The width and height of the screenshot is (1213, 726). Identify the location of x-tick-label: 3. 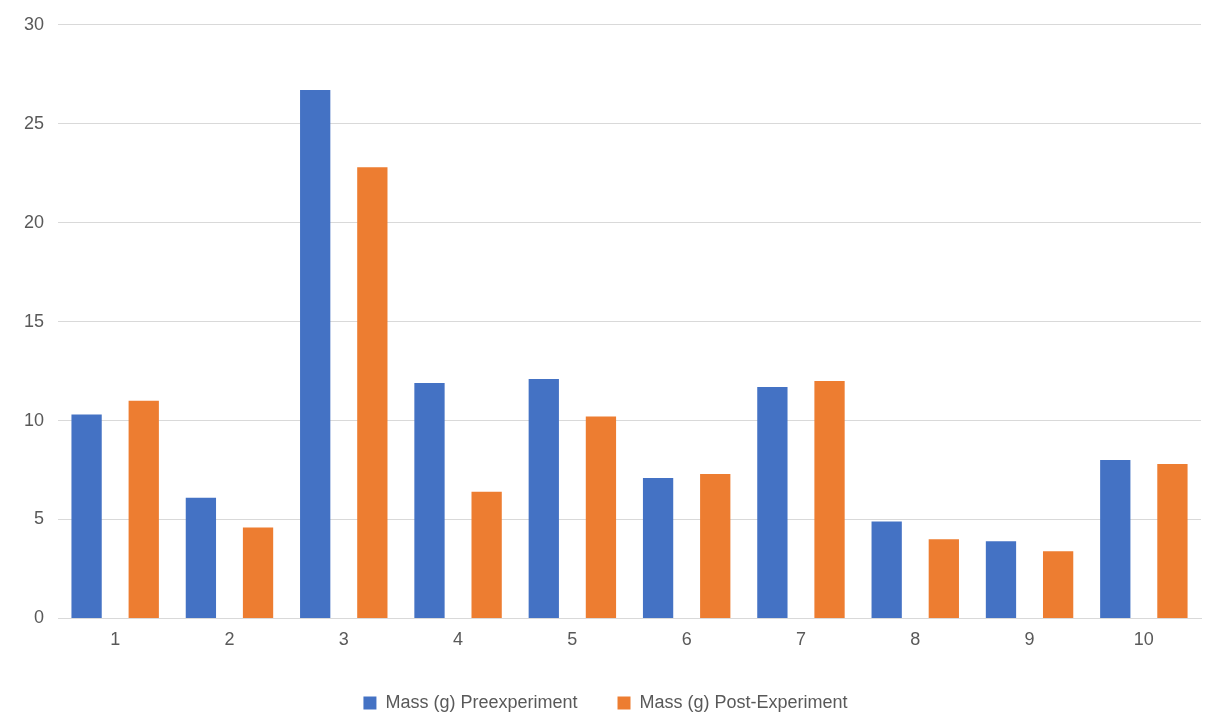
(343, 639).